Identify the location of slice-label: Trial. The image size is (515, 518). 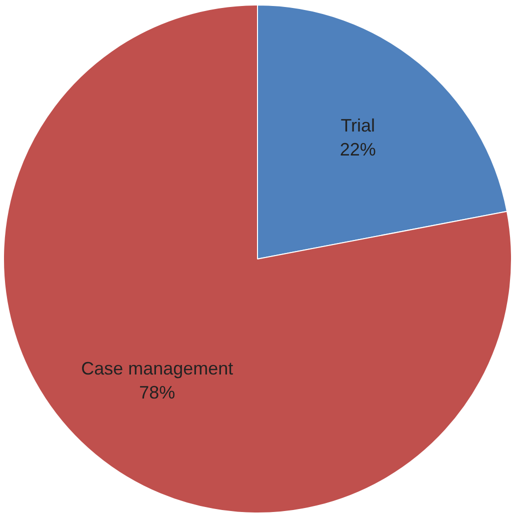
(358, 126).